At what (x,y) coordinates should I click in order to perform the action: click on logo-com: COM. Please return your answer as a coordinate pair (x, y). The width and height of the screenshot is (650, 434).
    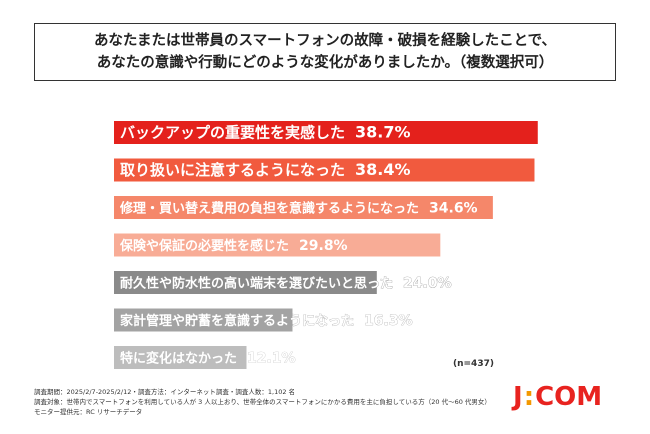
    Looking at the image, I should click on (569, 397).